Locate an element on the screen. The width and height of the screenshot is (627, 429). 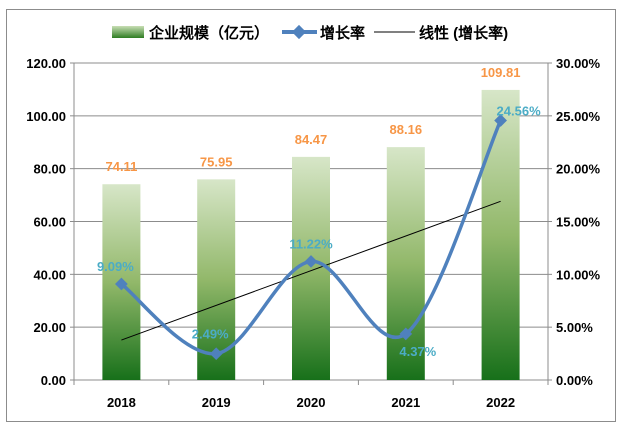
left-tick-label: 80.00 is located at coordinates (49, 169).